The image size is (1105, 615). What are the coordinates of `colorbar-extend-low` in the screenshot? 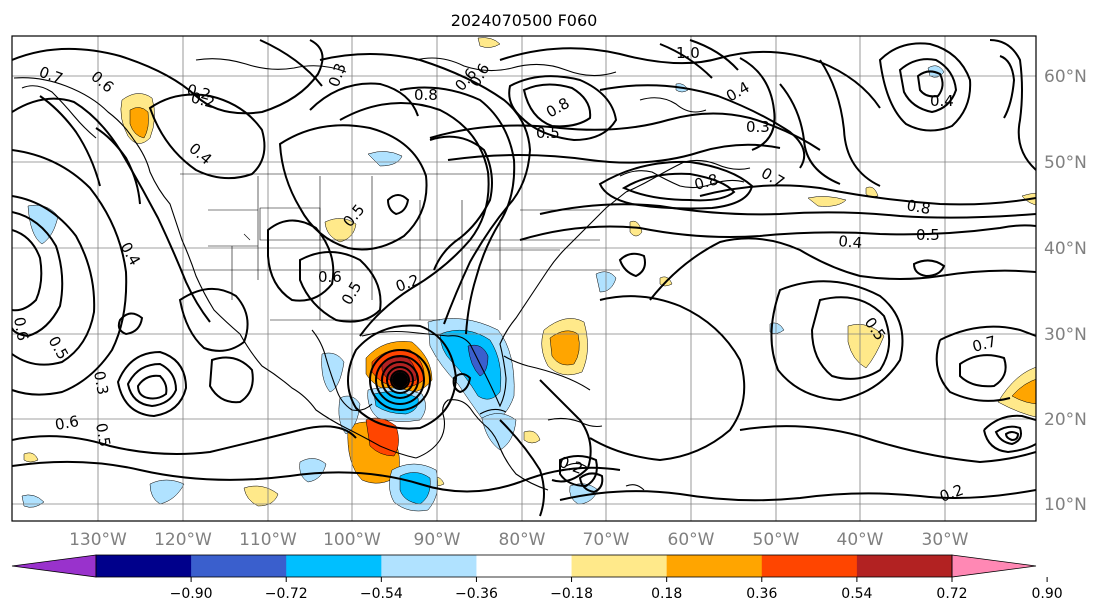 It's located at (54, 566).